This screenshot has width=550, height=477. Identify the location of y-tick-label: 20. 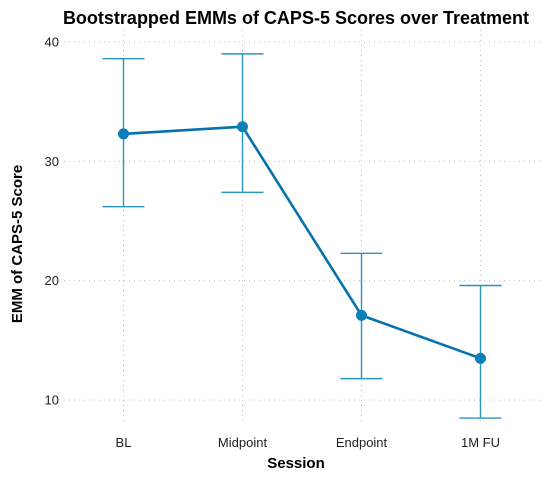
(52, 280).